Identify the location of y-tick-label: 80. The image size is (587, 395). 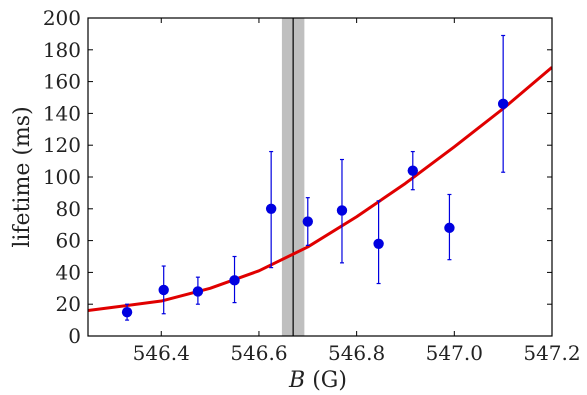
(68, 209).